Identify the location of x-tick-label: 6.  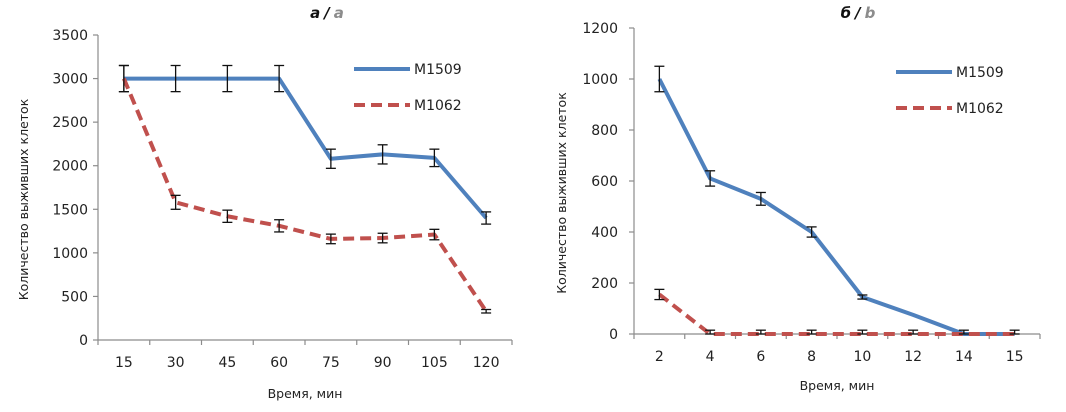
(760, 357).